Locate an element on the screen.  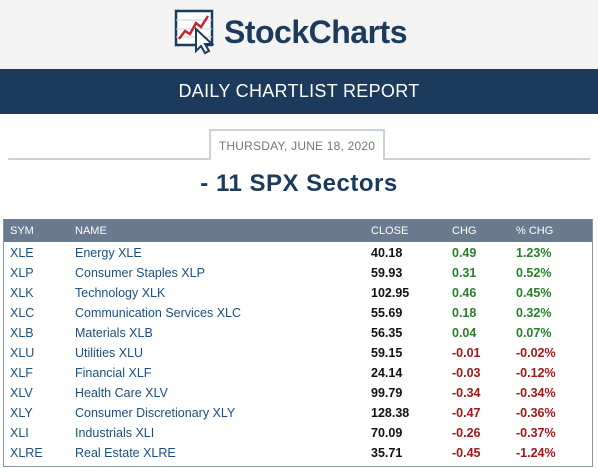
percent-change-value: 0.45% is located at coordinates (534, 293).